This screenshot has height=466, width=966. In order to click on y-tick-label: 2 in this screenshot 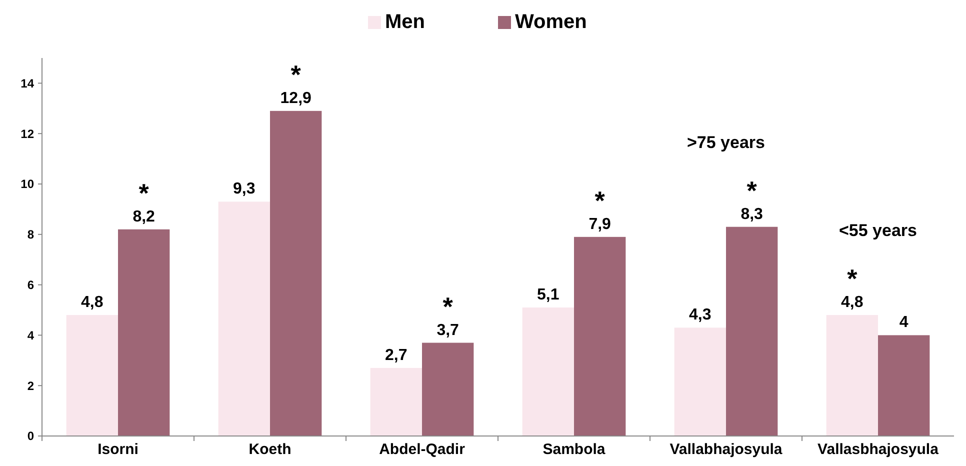, I will do `click(30, 385)`.